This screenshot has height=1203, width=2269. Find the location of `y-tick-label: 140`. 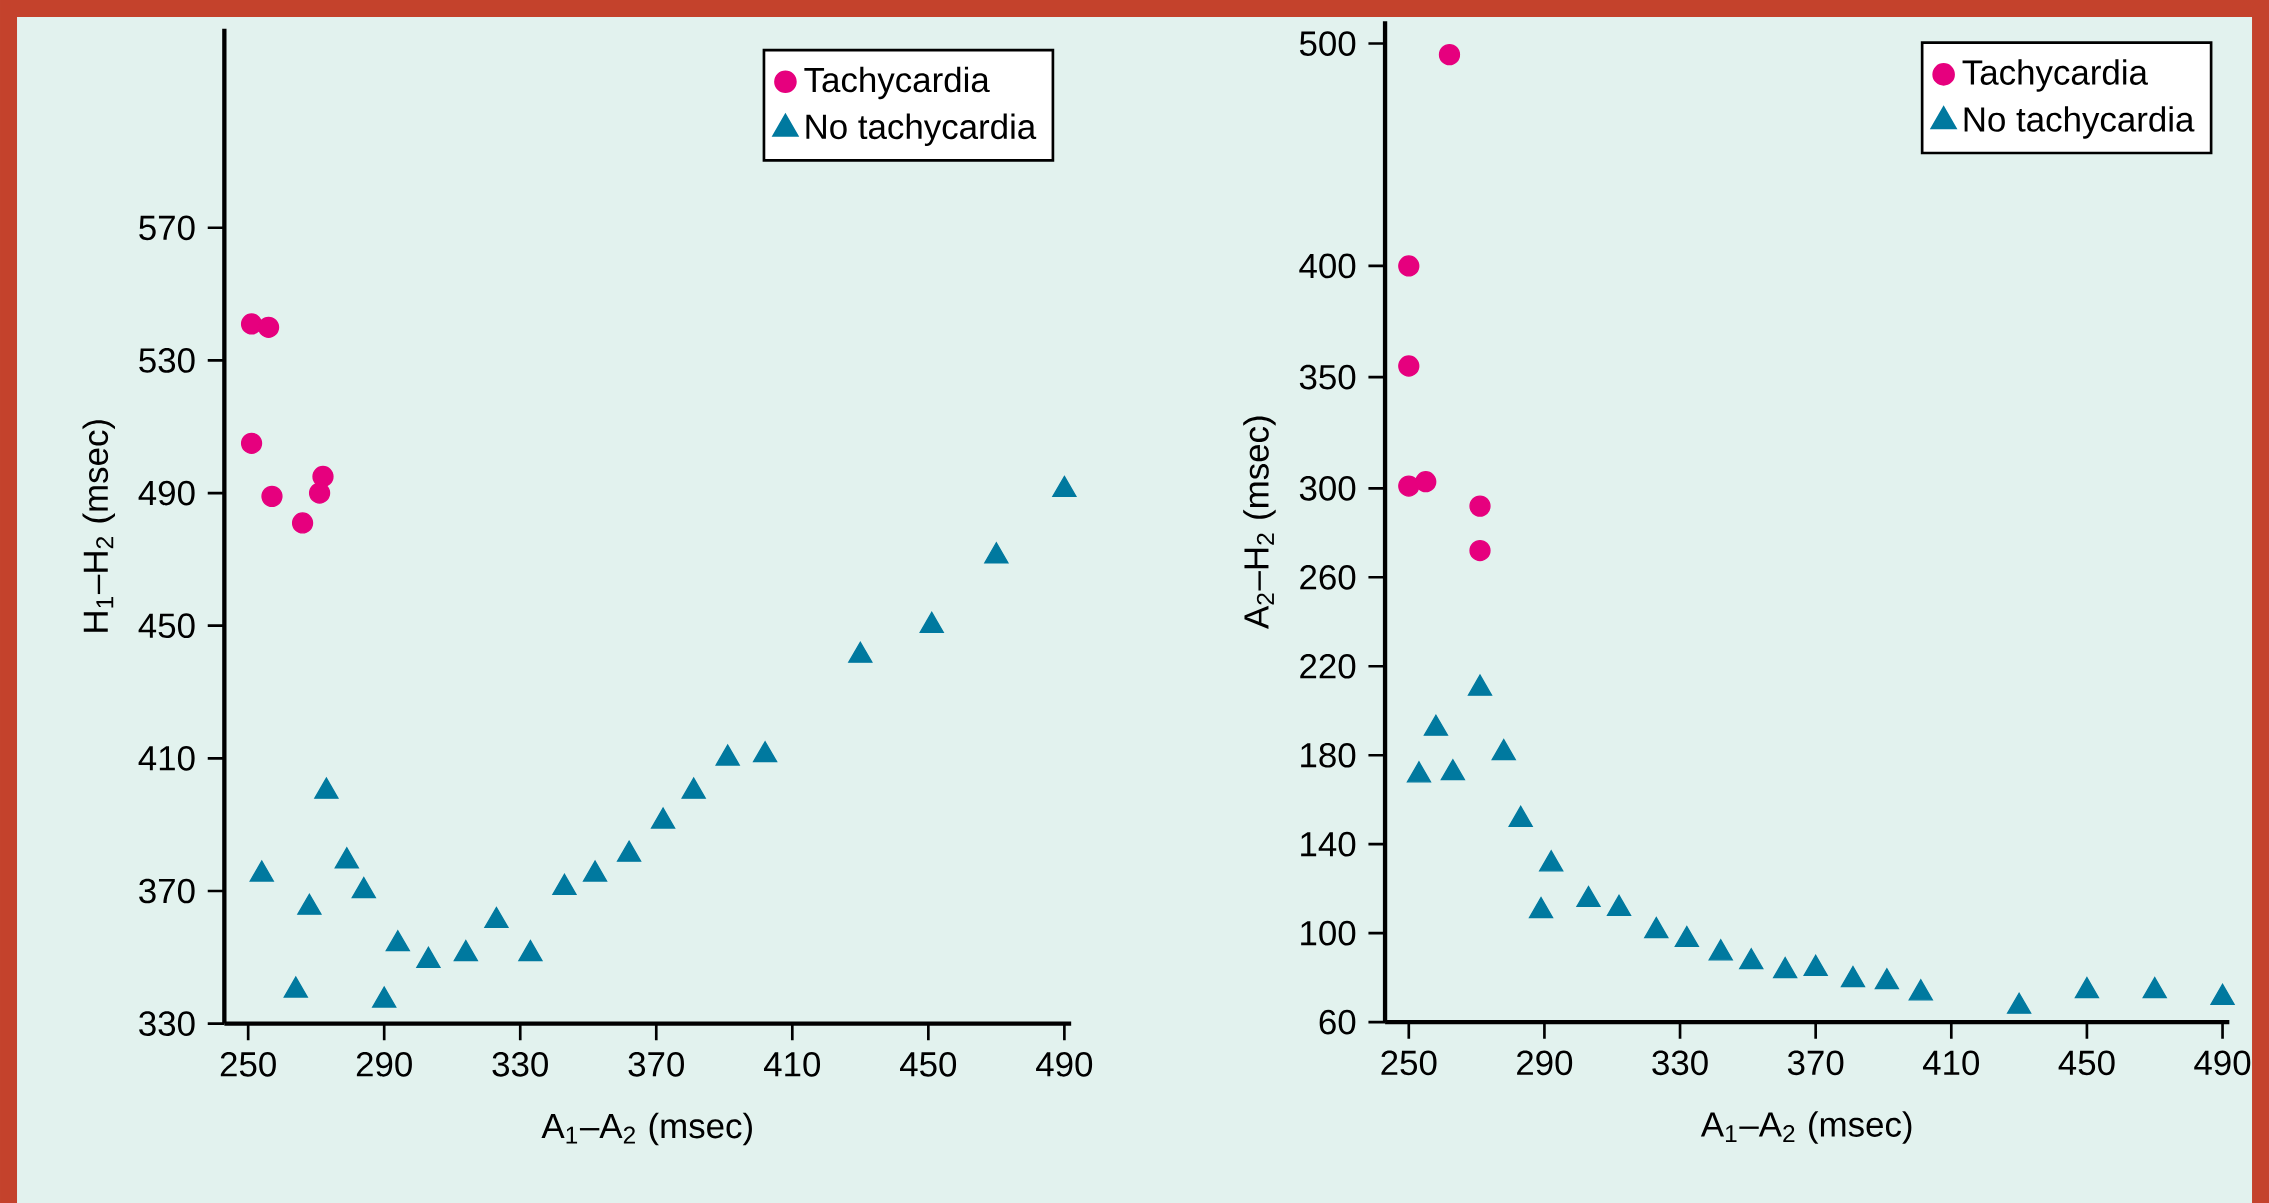

y-tick-label: 140 is located at coordinates (1328, 844).